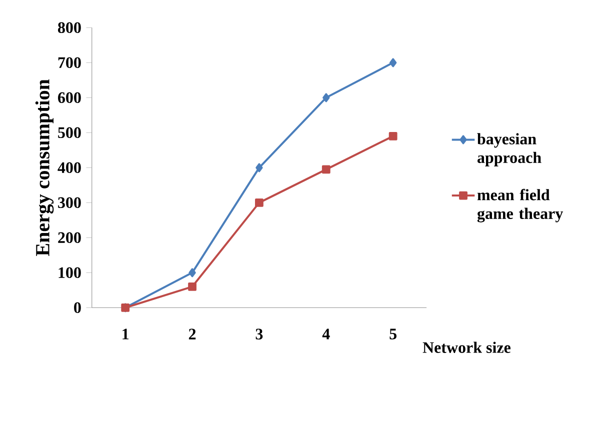  I want to click on y-tick-label: 100, so click(69, 272).